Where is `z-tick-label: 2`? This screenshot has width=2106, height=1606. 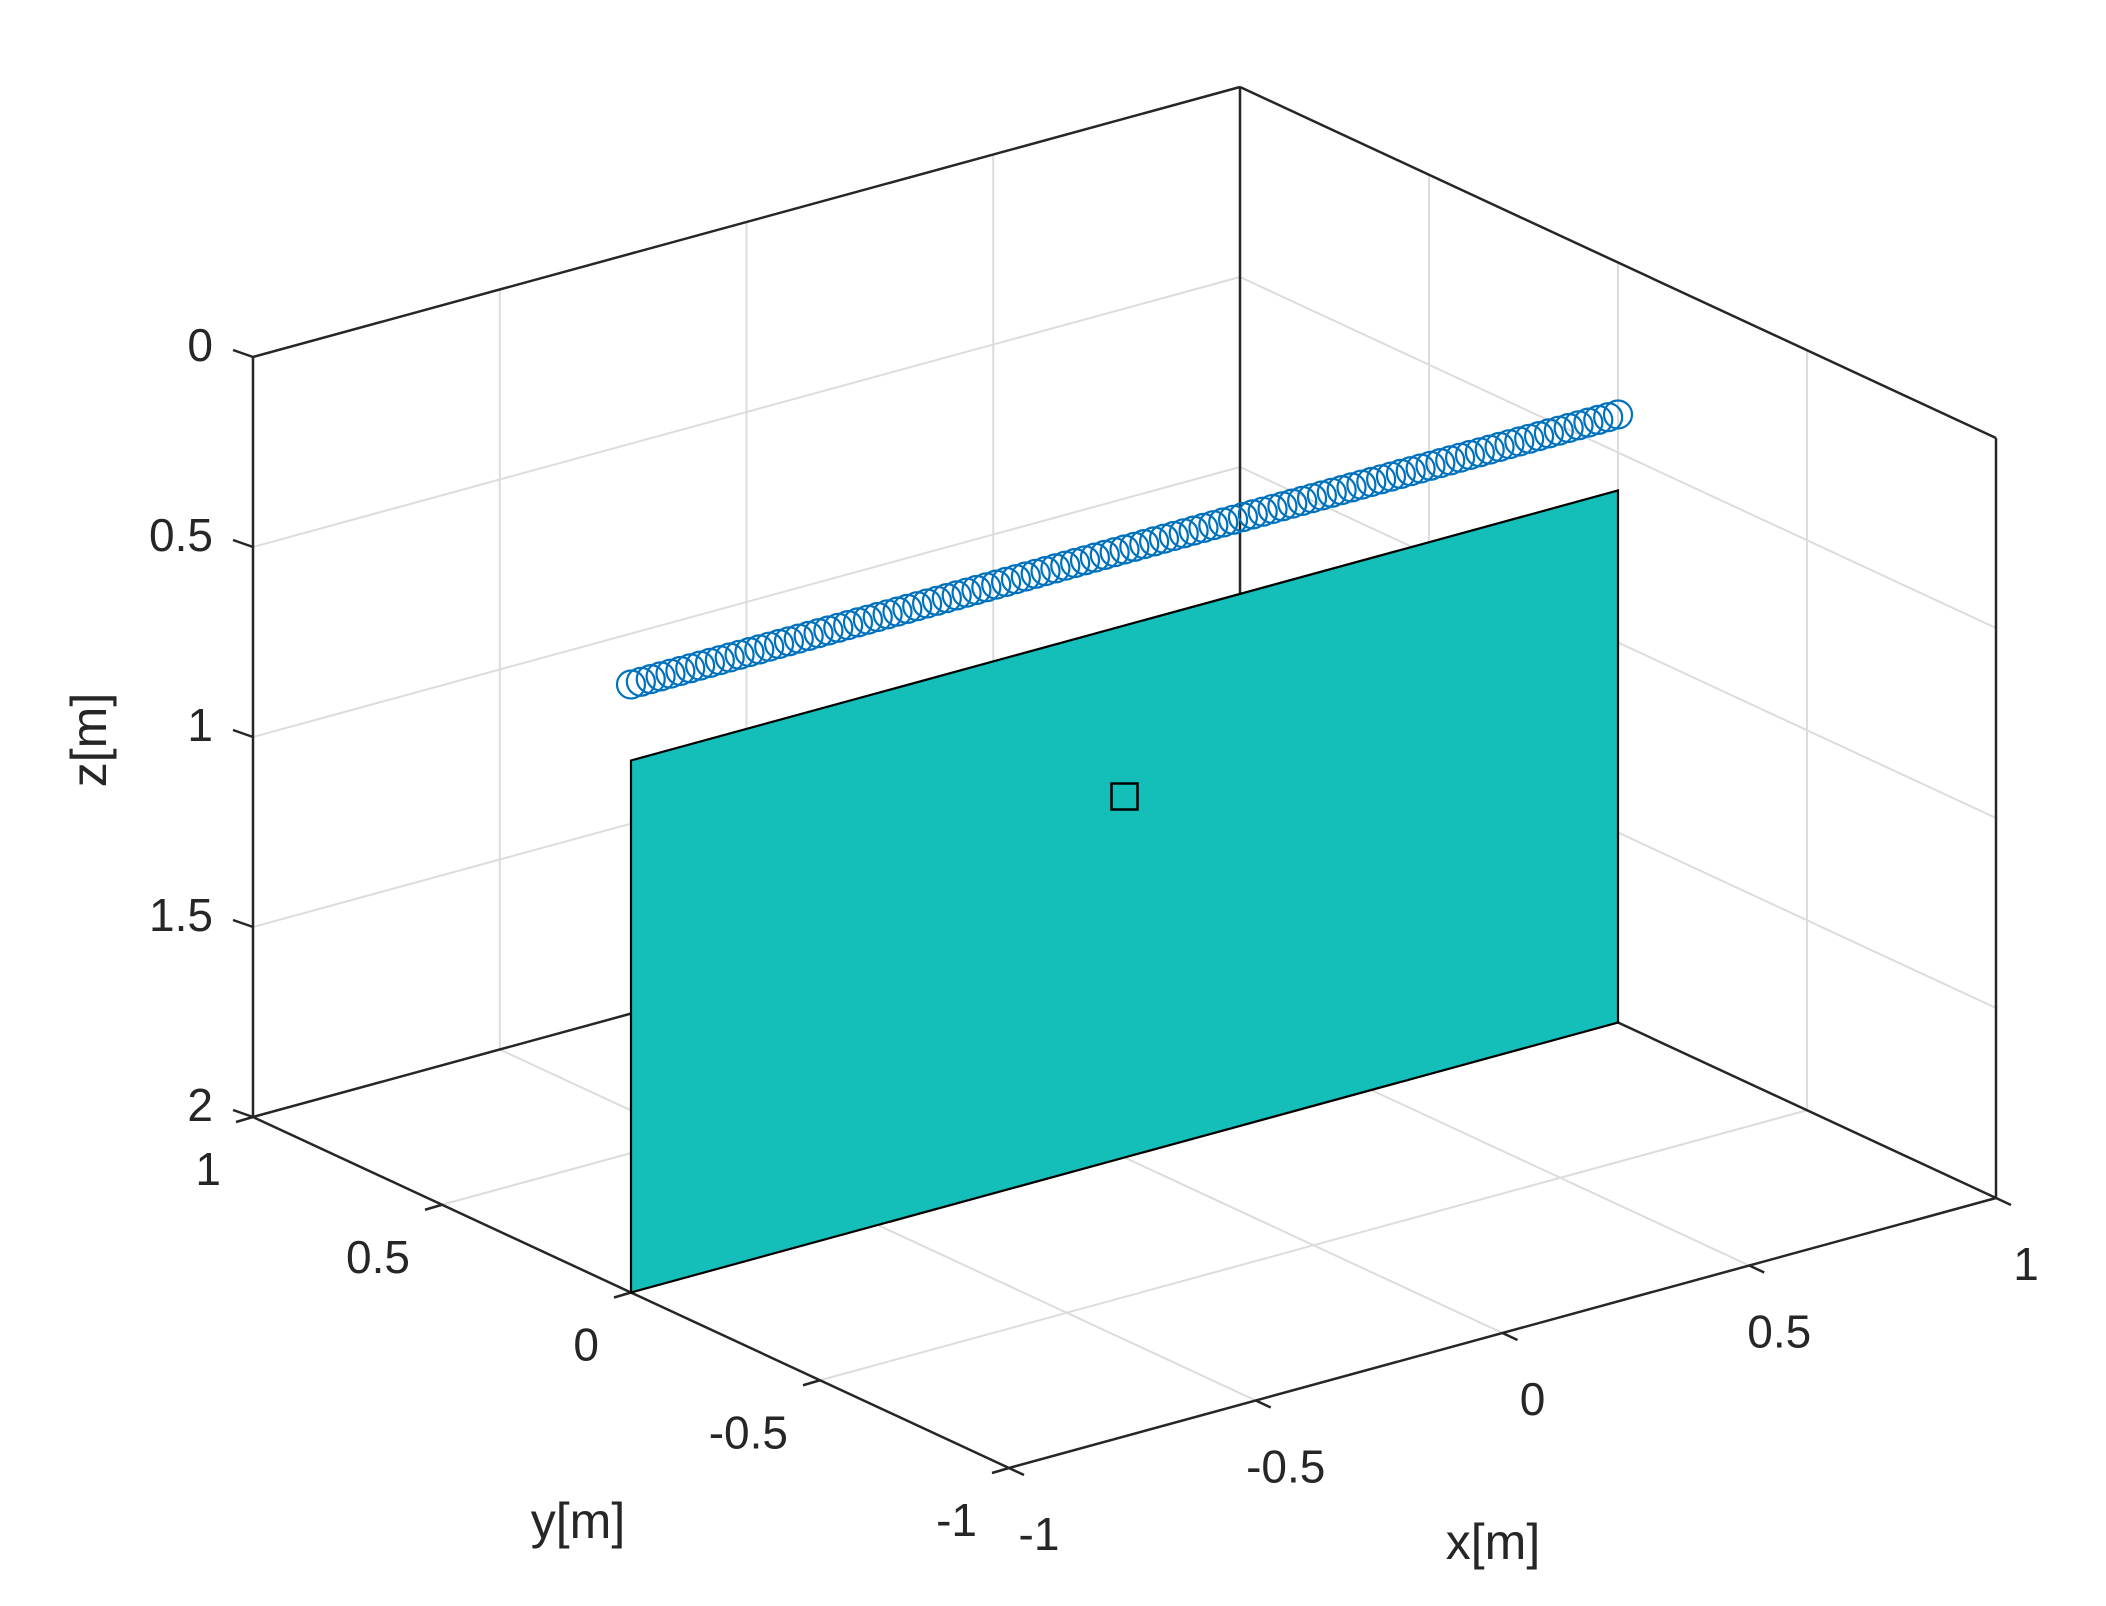
z-tick-label: 2 is located at coordinates (200, 1105).